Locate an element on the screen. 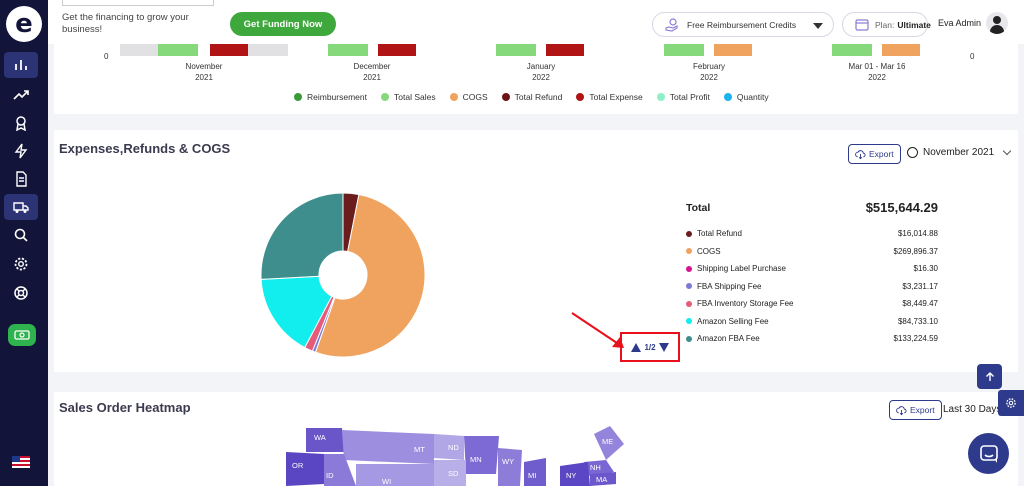 Image resolution: width=1024 pixels, height=486 pixels. pager-text: 1/2 is located at coordinates (650, 347).